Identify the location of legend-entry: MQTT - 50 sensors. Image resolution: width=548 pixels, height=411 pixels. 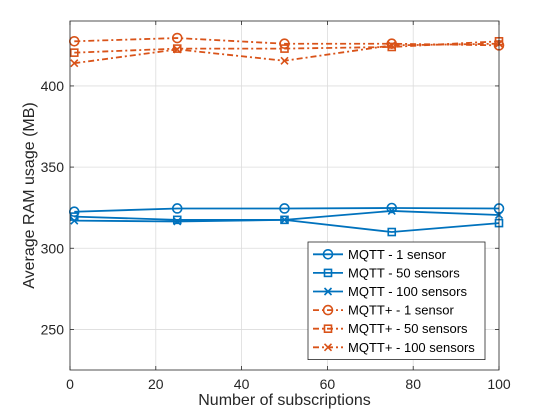
(386, 272).